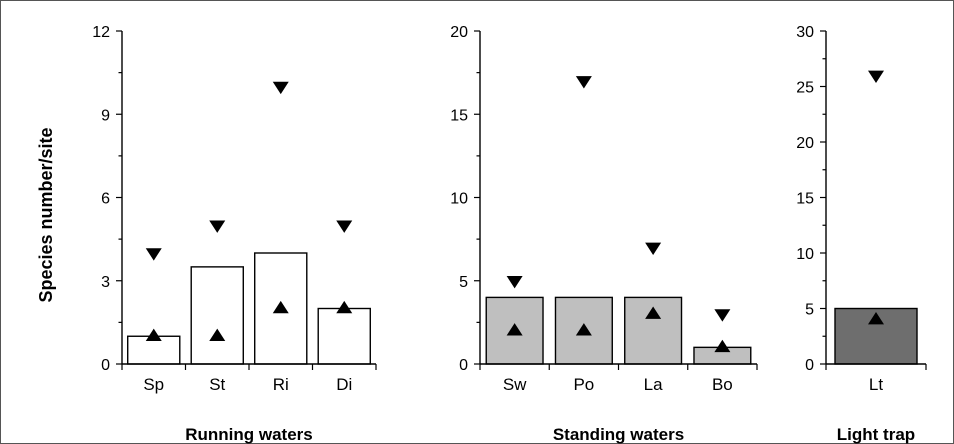 Image resolution: width=954 pixels, height=444 pixels. Describe the element at coordinates (153, 335) in the screenshot. I see `min-marker-sp` at that location.